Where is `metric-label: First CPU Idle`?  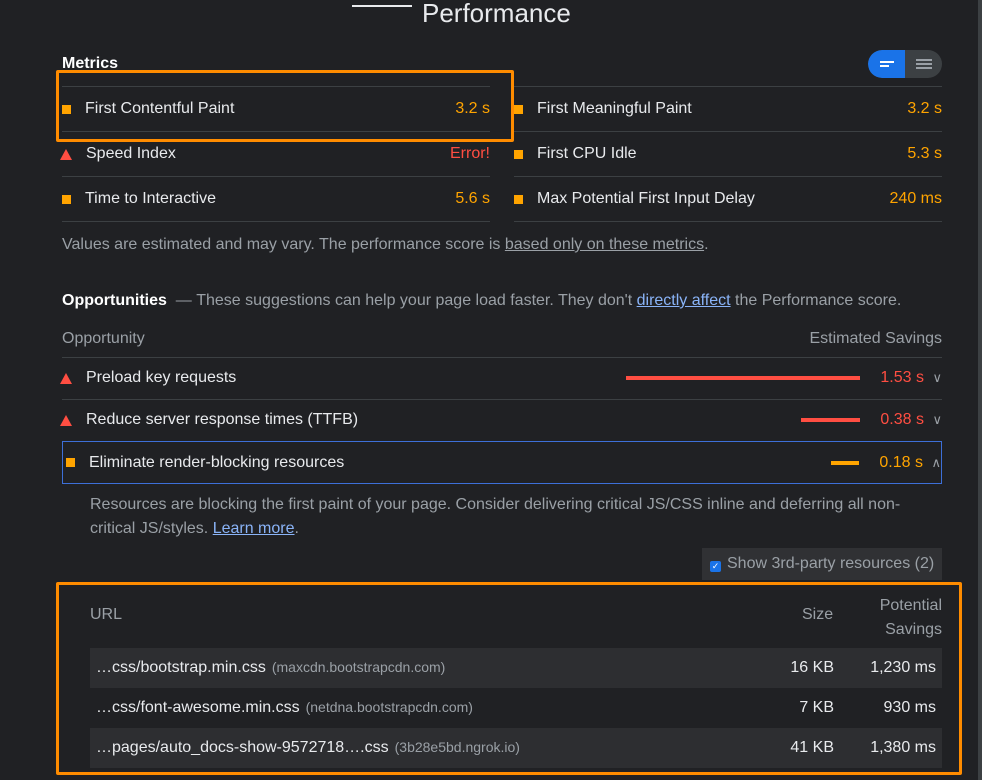 metric-label: First CPU Idle is located at coordinates (587, 153).